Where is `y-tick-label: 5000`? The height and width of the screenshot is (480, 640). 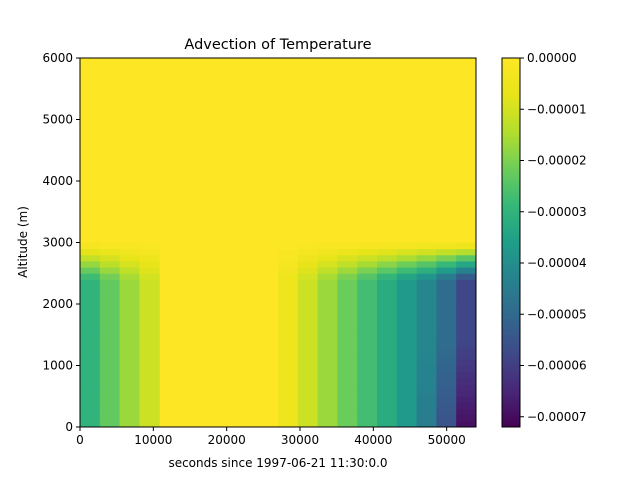 y-tick-label: 5000 is located at coordinates (57, 120).